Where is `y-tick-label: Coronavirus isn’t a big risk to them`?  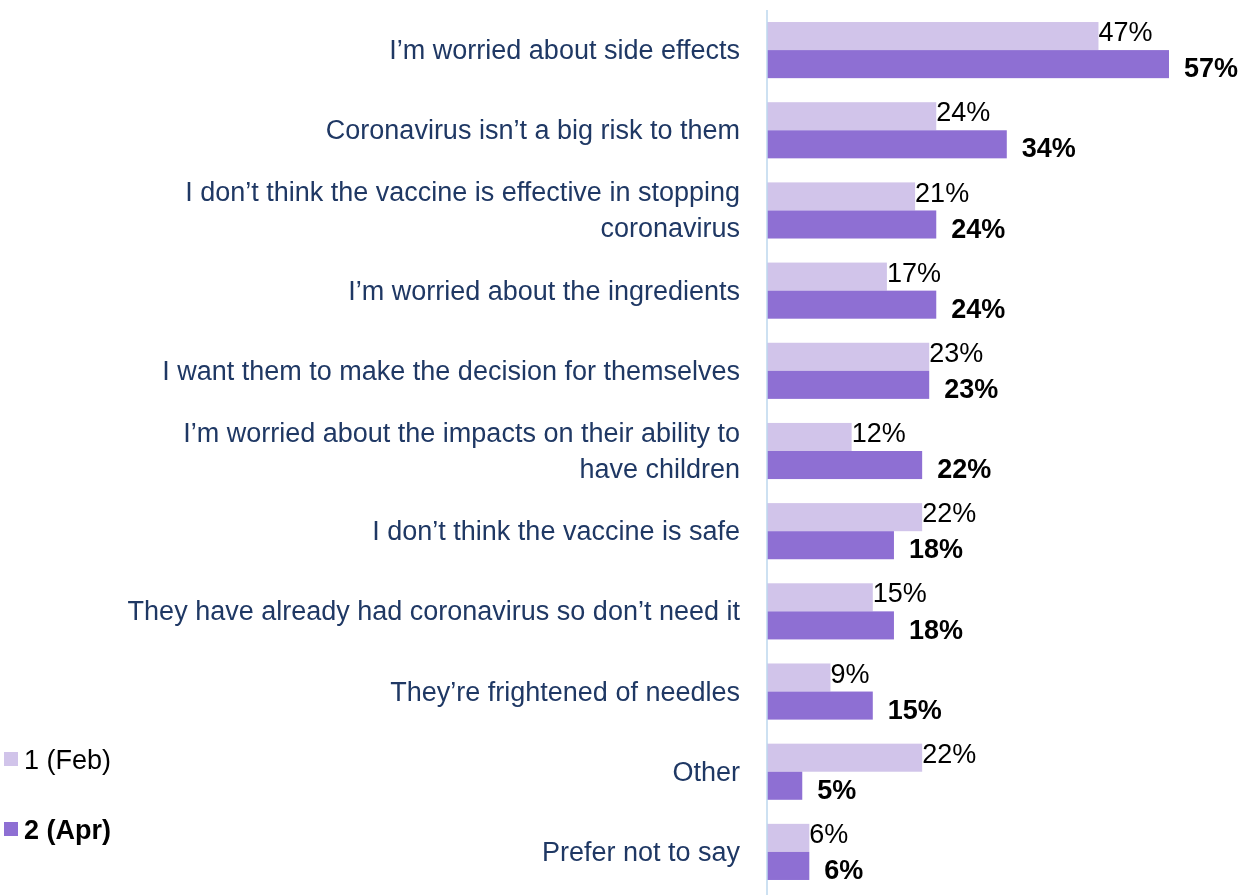 y-tick-label: Coronavirus isn’t a big risk to them is located at coordinates (532, 130).